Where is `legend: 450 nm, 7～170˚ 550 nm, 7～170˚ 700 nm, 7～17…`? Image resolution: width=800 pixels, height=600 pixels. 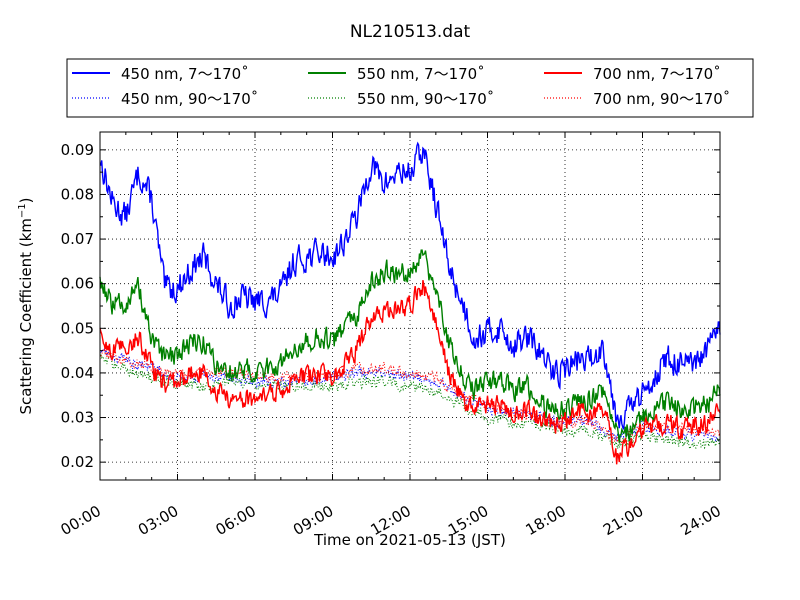
legend: 450 nm, 7～170˚ 550 nm, 7～170˚ 700 nm, 7～17… is located at coordinates (410, 88).